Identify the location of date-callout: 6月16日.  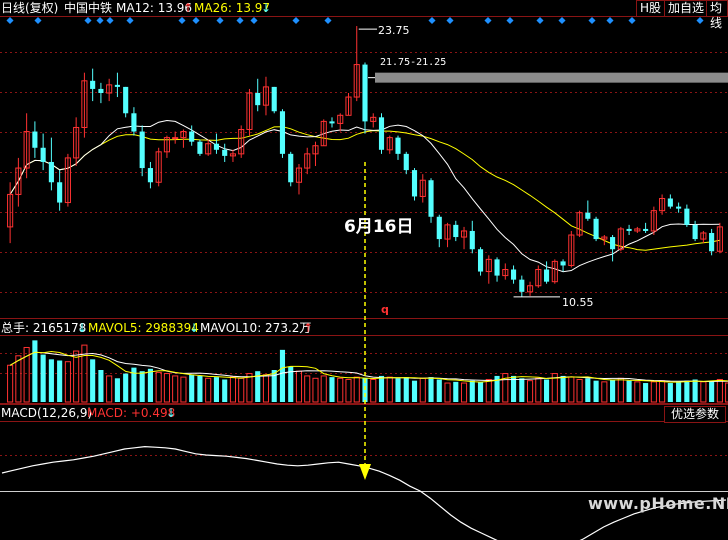
(379, 227).